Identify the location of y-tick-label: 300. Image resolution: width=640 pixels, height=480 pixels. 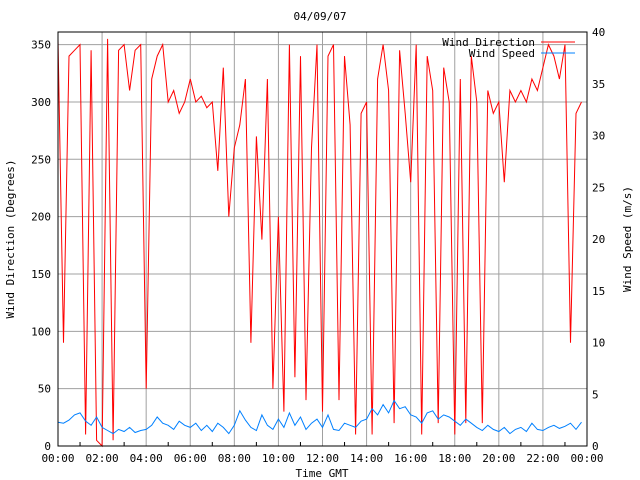
(41, 102).